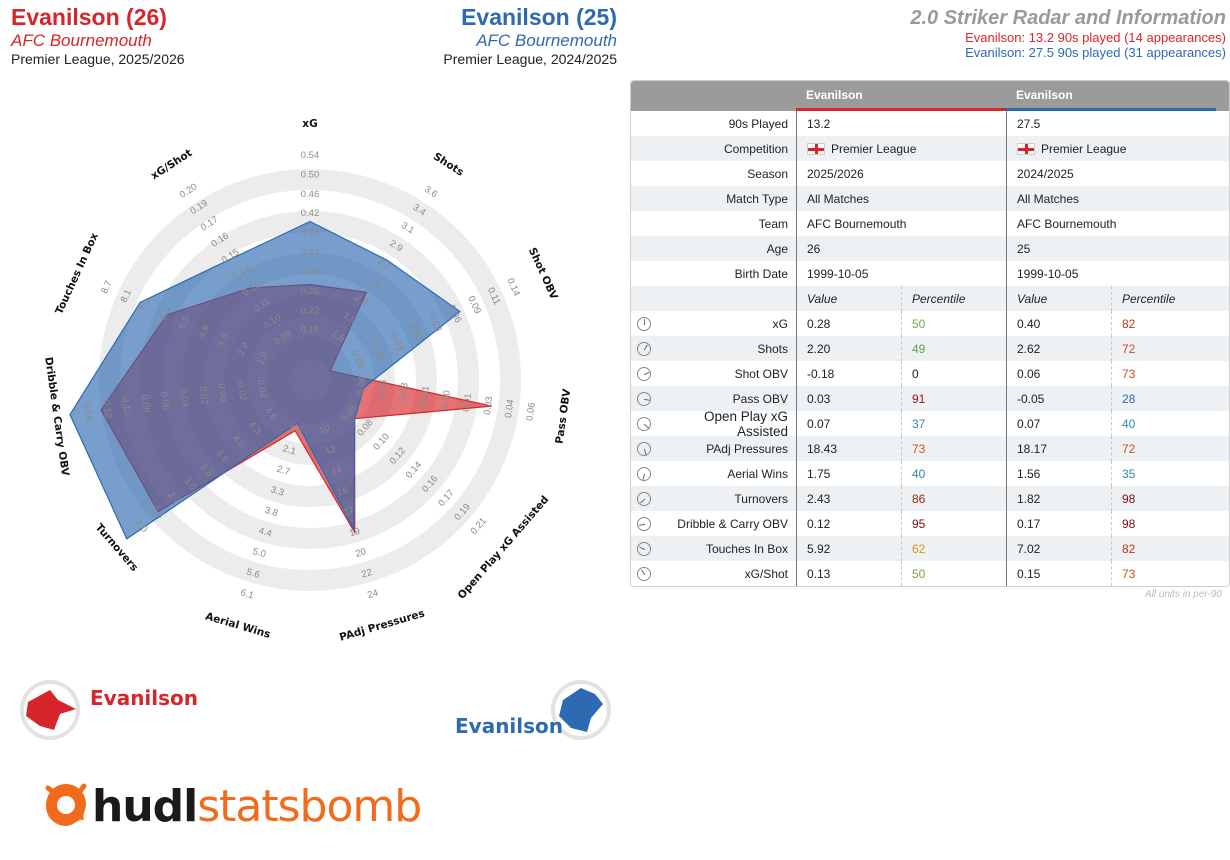 This screenshot has height=860, width=1230. I want to click on radar-tick-label: 0.20, so click(189, 190).